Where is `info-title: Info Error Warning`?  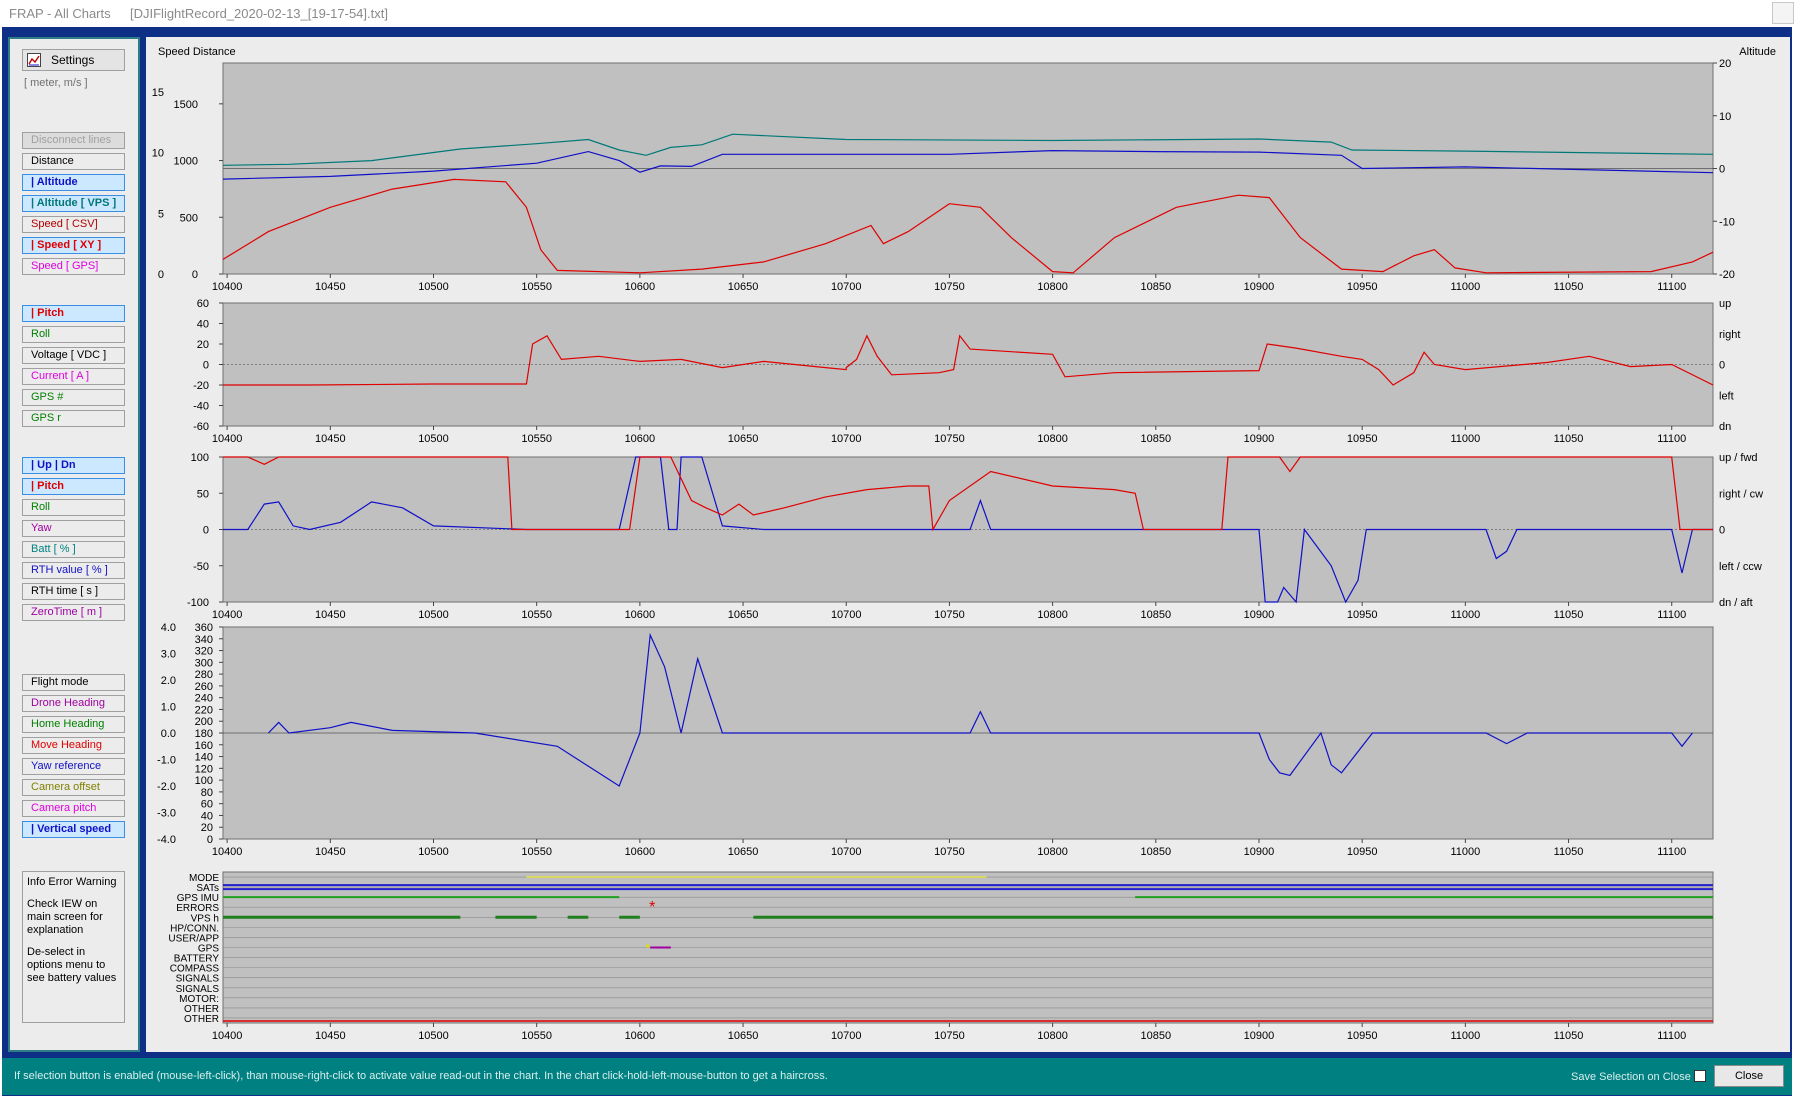 info-title: Info Error Warning is located at coordinates (72, 882).